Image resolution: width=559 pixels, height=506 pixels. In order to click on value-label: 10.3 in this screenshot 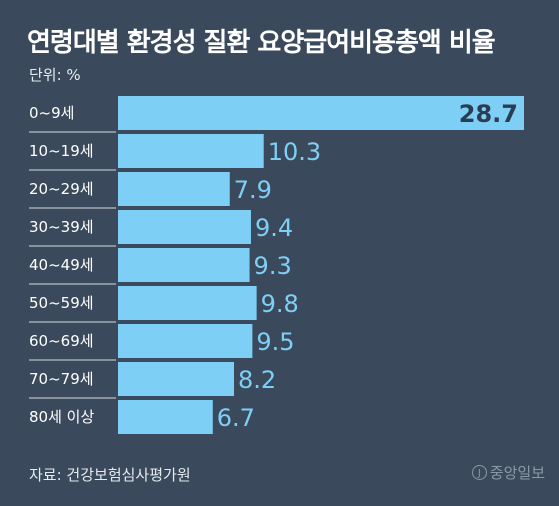, I will do `click(294, 152)`.